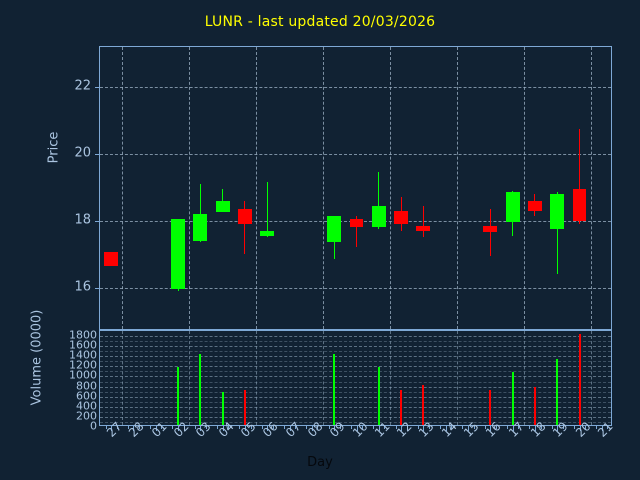  I want to click on chart-title: LUNR - last updated 20/03/2026, so click(320, 22).